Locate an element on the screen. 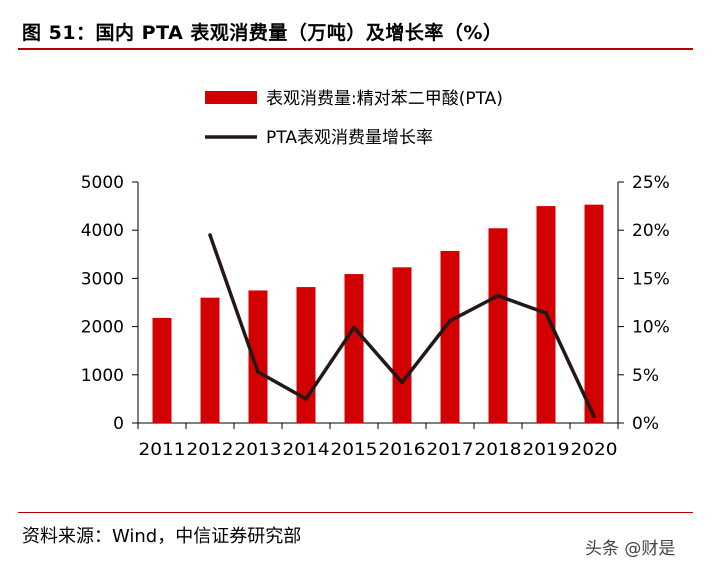  growth-point-2018 is located at coordinates (498, 295).